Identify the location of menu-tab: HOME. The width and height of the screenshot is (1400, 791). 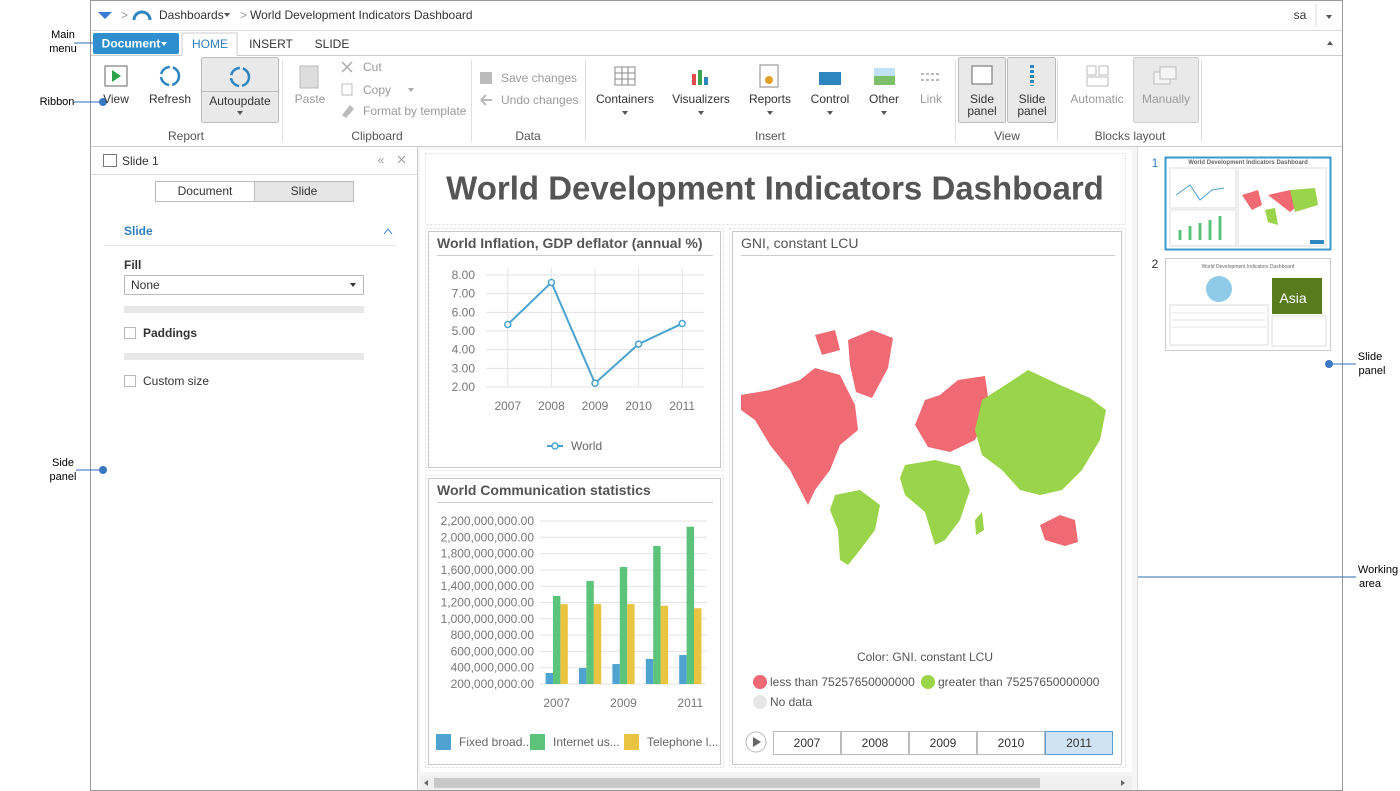
(210, 44).